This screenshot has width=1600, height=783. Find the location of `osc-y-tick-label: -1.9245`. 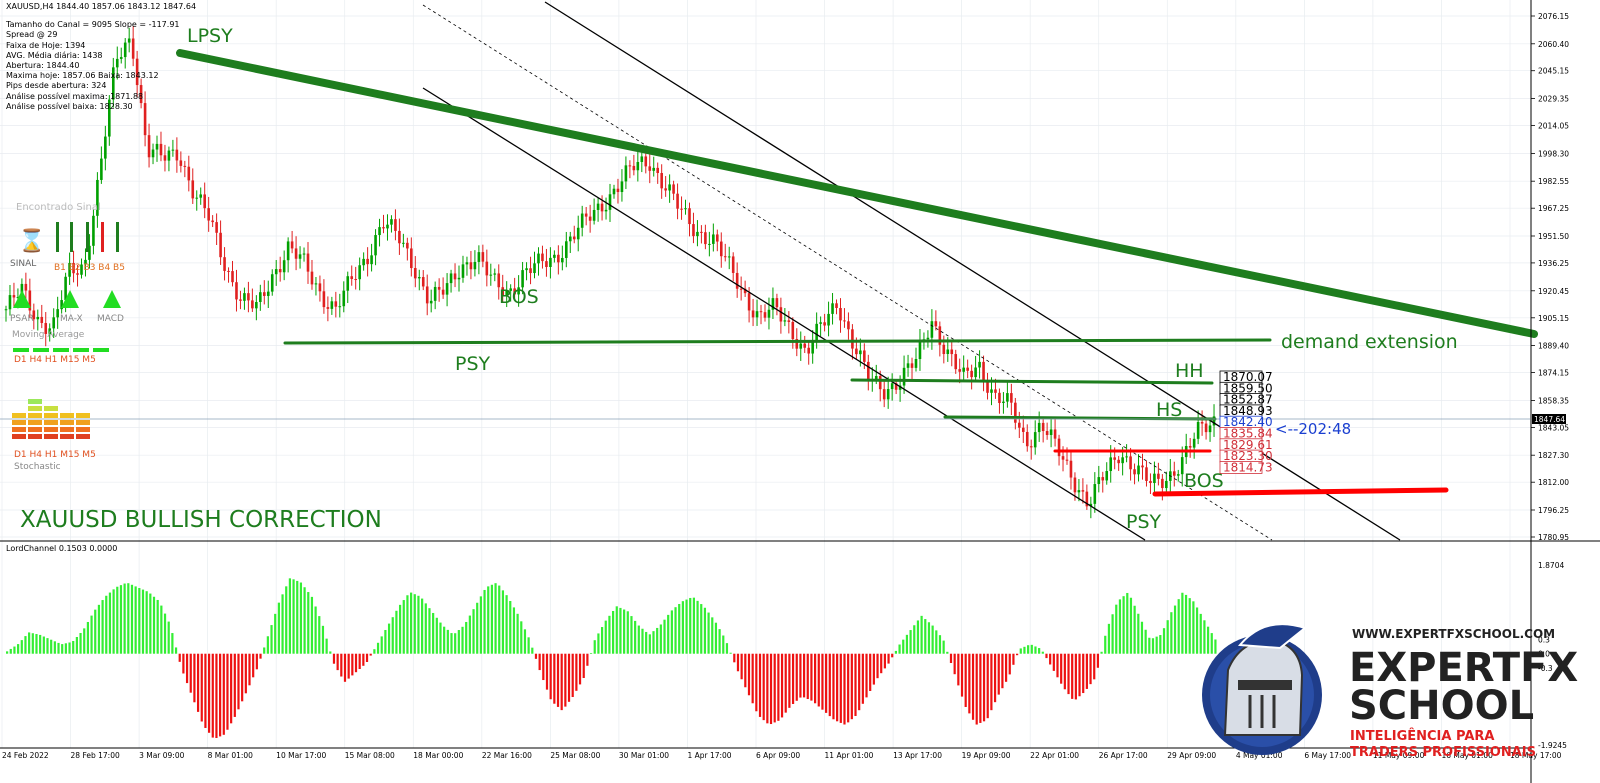

osc-y-tick-label: -1.9245 is located at coordinates (1552, 745).